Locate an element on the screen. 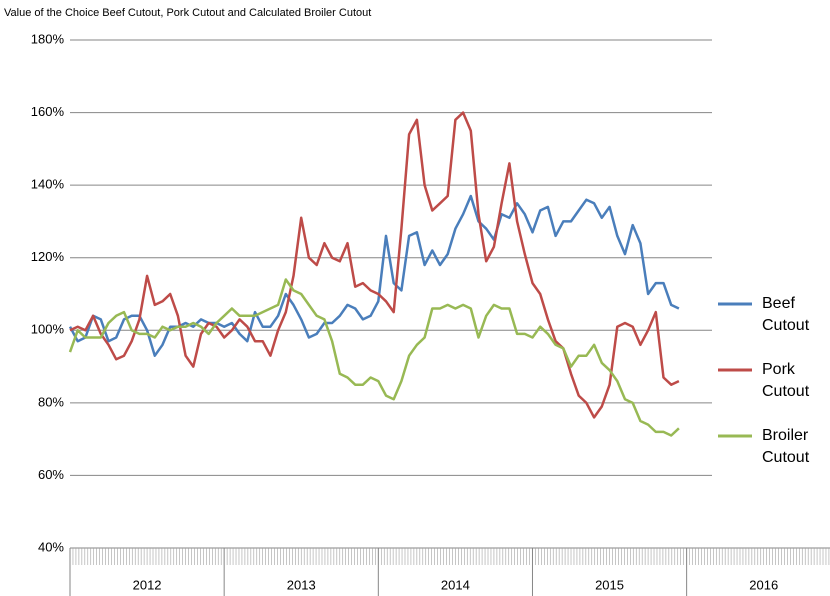 This screenshot has height=596, width=830. legend-label: Broiler Cutout is located at coordinates (786, 446).